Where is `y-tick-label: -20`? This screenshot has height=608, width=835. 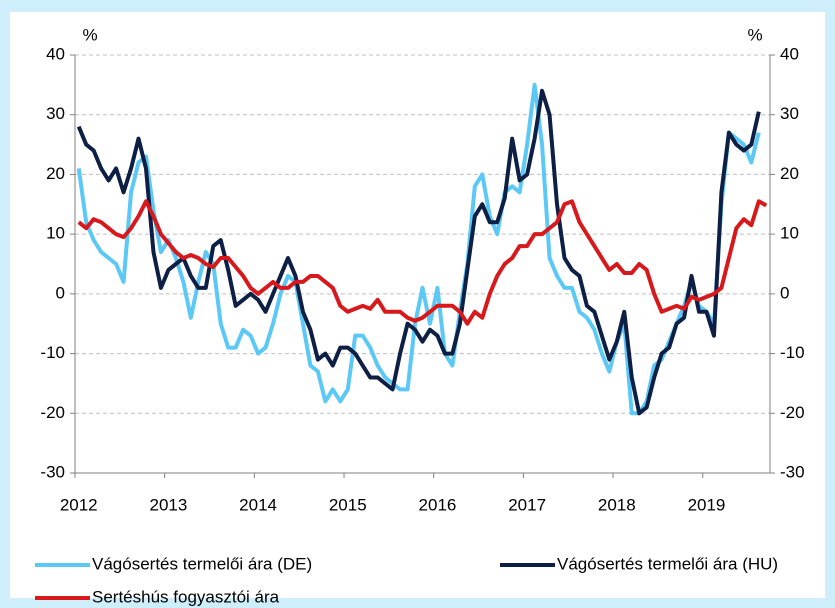 y-tick-label: -20 is located at coordinates (52, 412).